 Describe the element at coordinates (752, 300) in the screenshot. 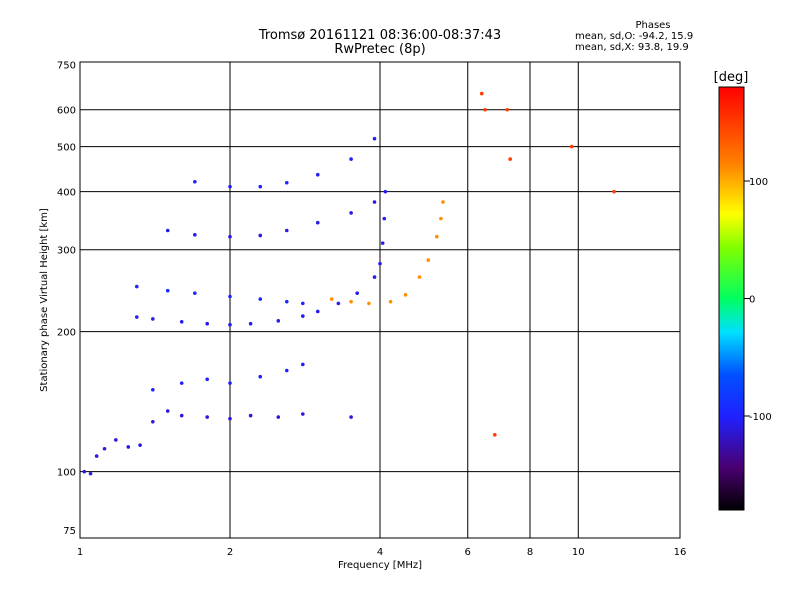

I see `colorbar-tick-label: 0` at that location.